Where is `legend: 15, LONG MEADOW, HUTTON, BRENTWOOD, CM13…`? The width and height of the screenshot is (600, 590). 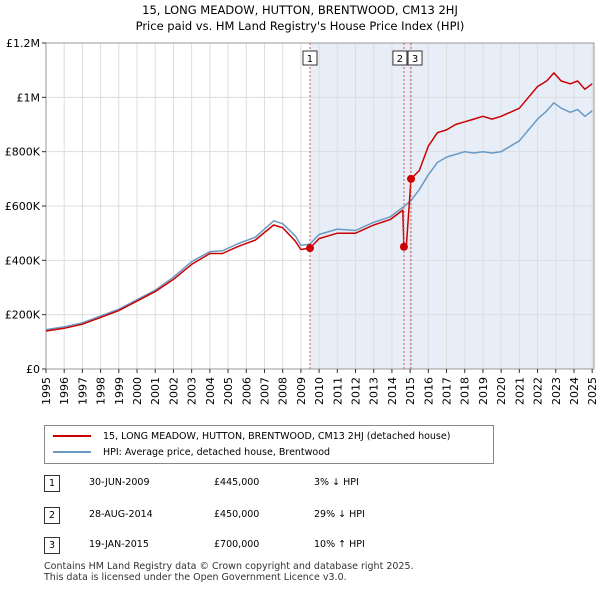 legend: 15, LONG MEADOW, HUTTON, BRENTWOOD, CM13… is located at coordinates (269, 444).